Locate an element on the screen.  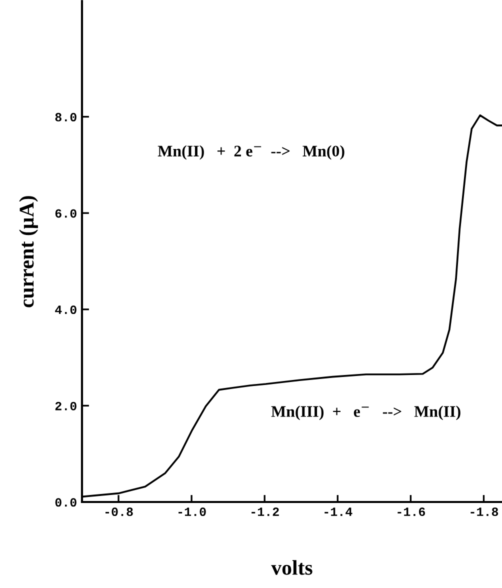
y-tick-label: 2.0 is located at coordinates (65, 406).